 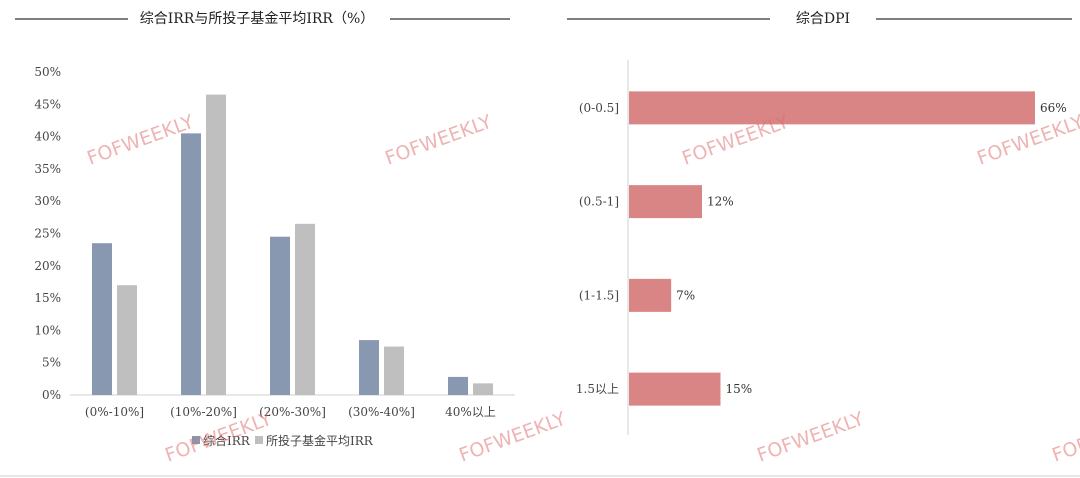 I want to click on dpi-category-label: (1-1.5], so click(x=599, y=295).